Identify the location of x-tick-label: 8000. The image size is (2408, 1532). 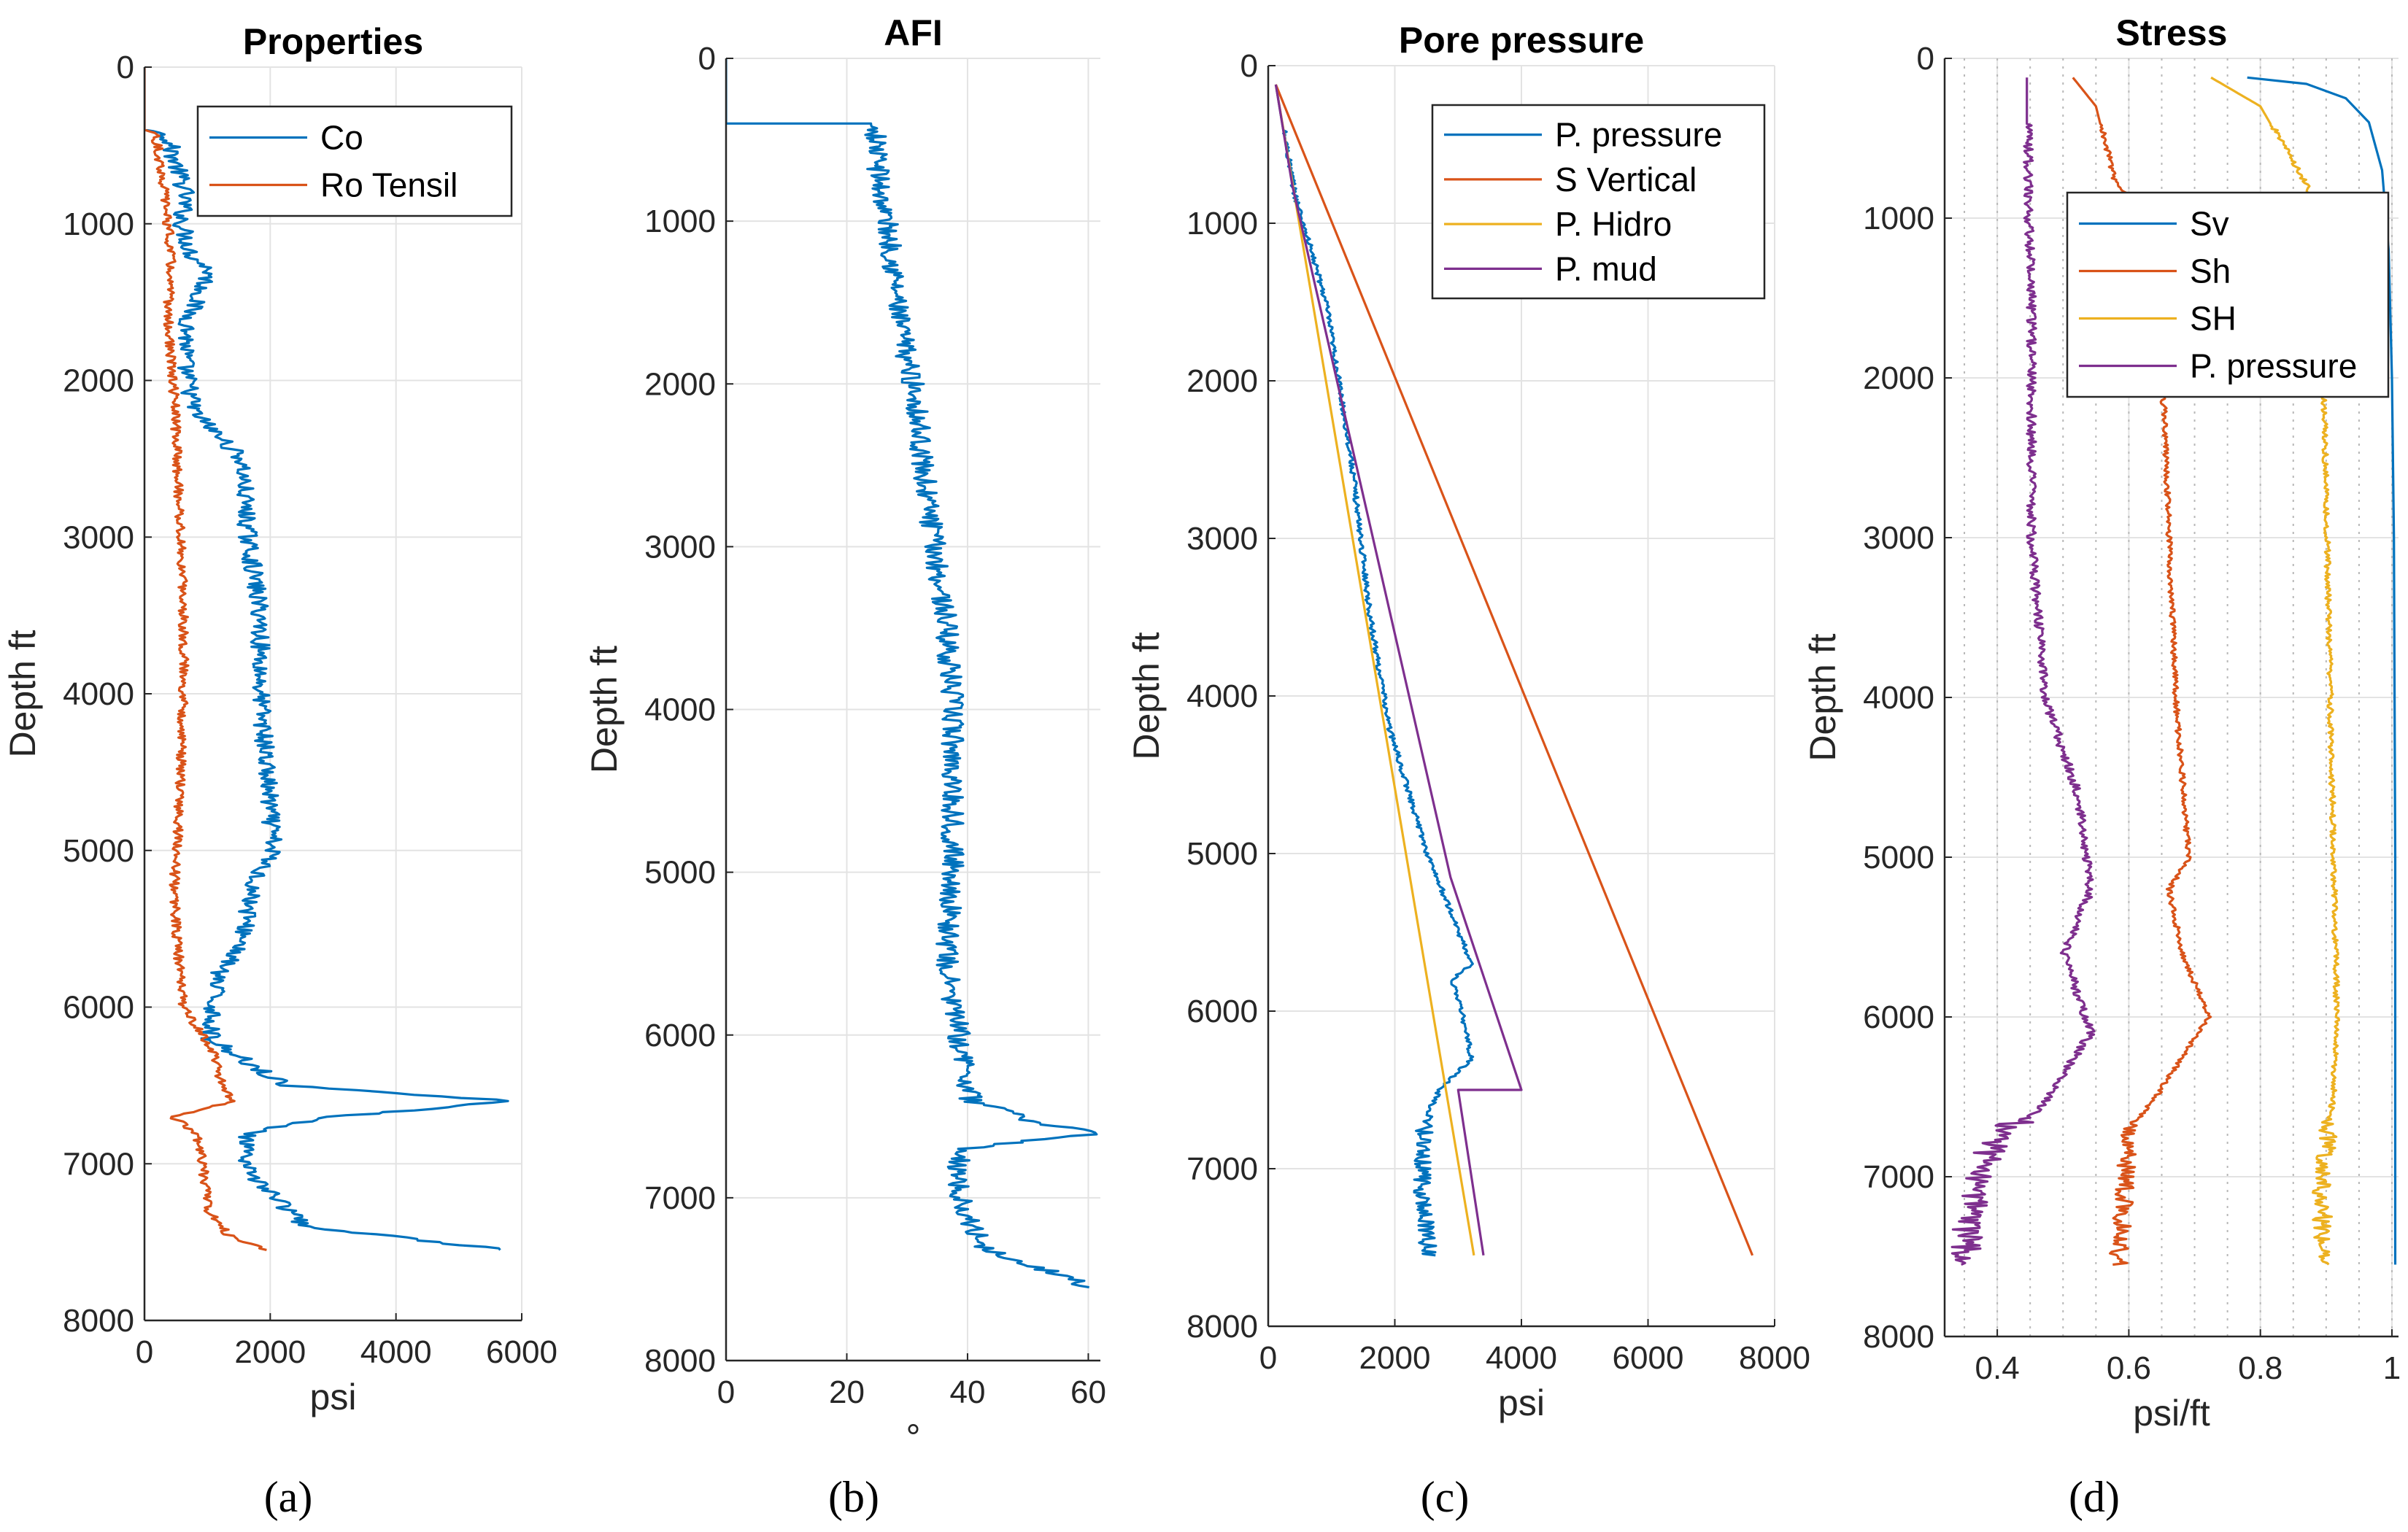
(1775, 1358).